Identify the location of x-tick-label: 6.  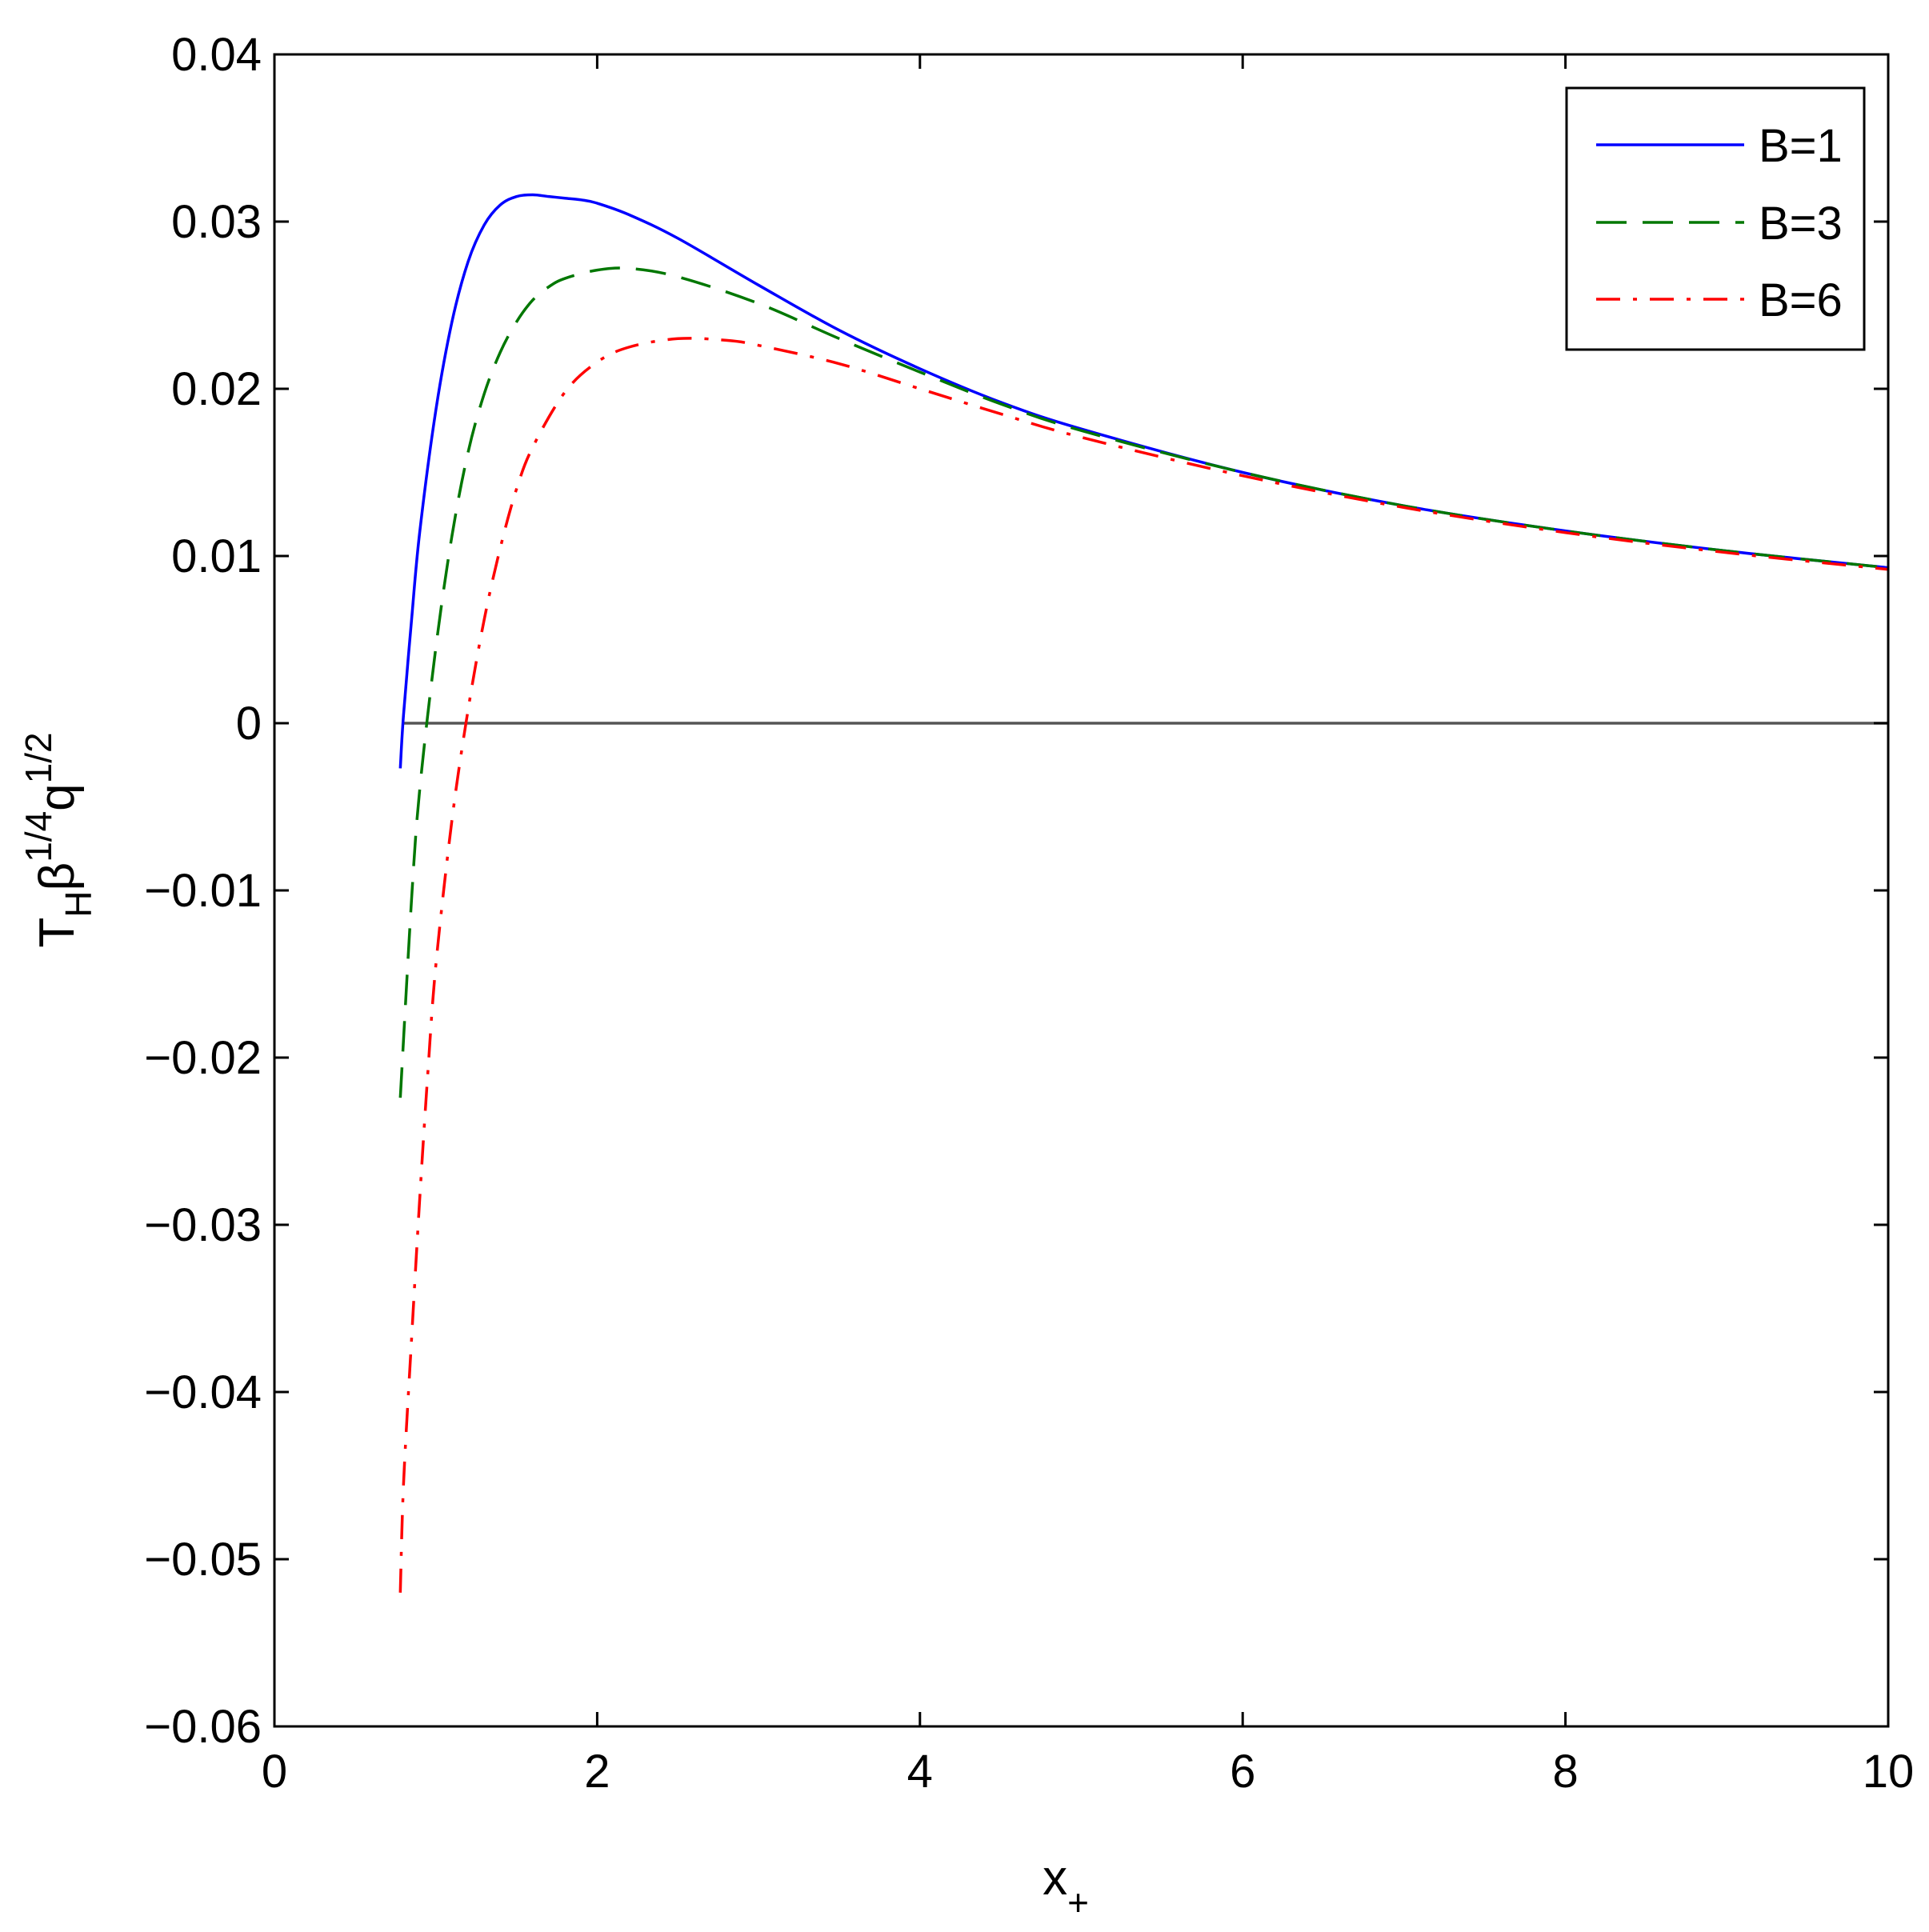
(1242, 1772).